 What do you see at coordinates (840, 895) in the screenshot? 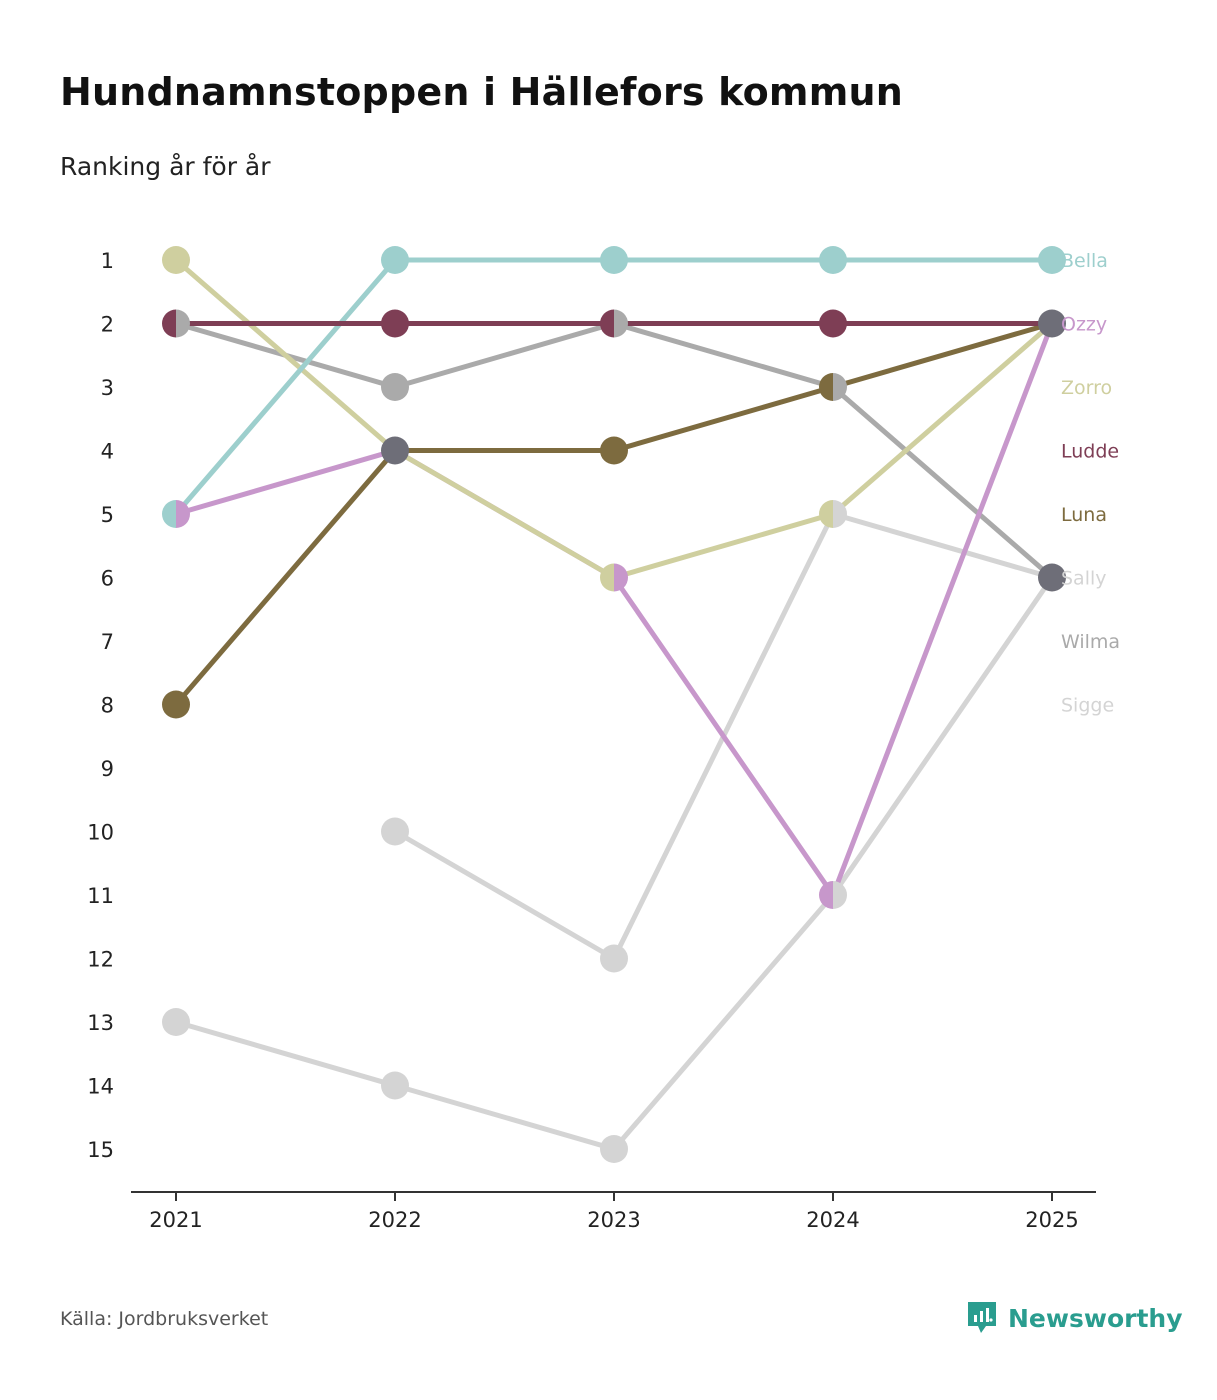
I see `point-half-sigge` at bounding box center [840, 895].